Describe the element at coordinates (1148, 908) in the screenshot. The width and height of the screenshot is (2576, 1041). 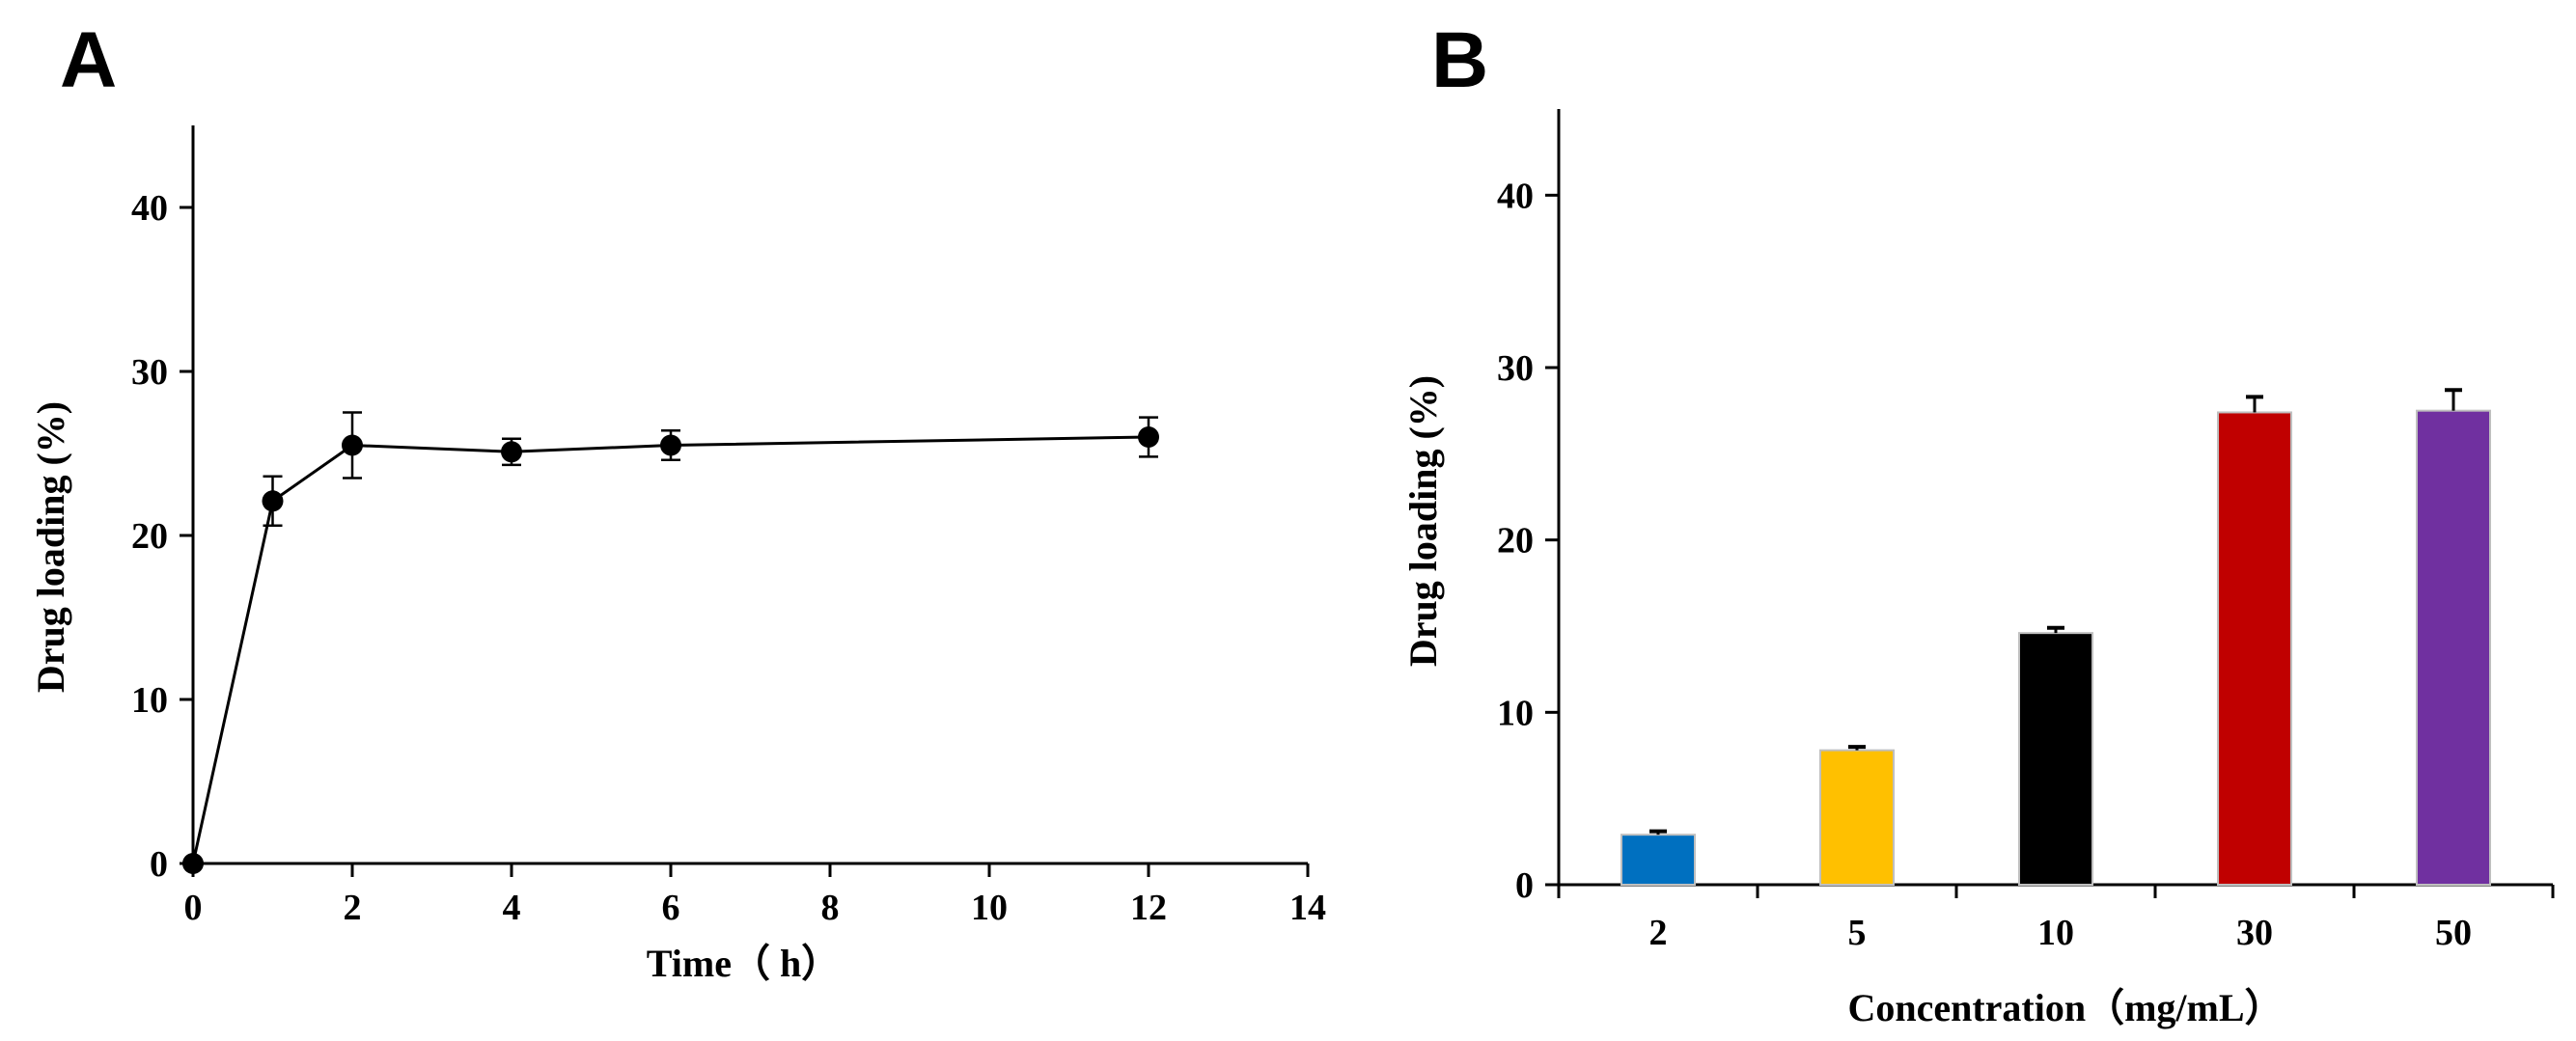
I see `x-tick-label-a: 12` at that location.